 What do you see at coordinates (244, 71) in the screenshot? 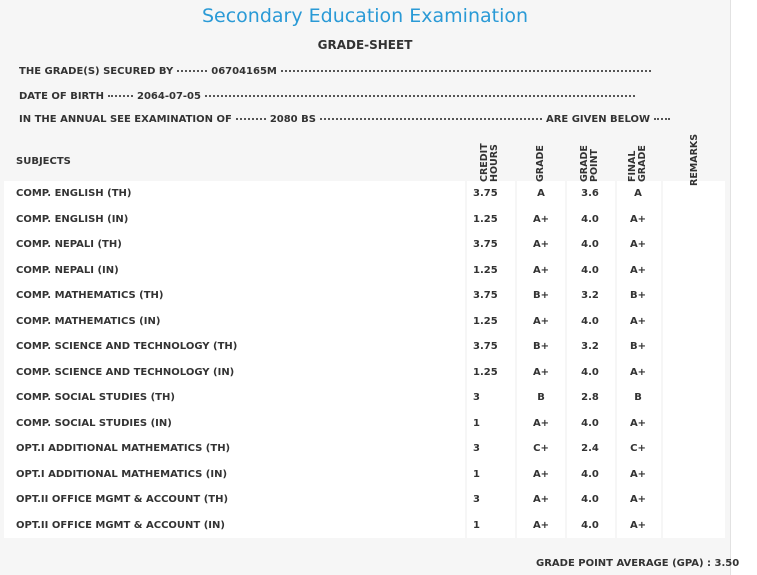
I see `value: 06704165M` at bounding box center [244, 71].